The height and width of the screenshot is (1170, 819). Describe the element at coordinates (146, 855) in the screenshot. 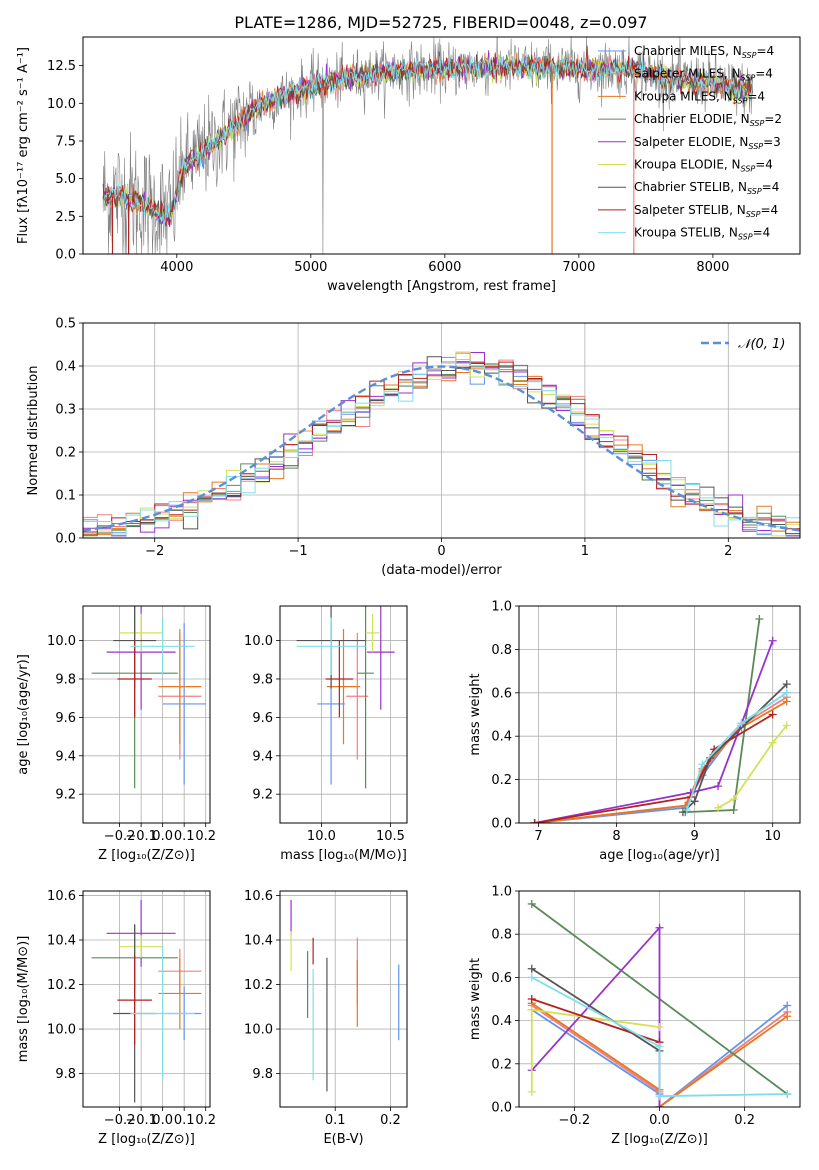

I see `x-axis-label: Z [log₁₀(Z/Z⊙)]` at that location.